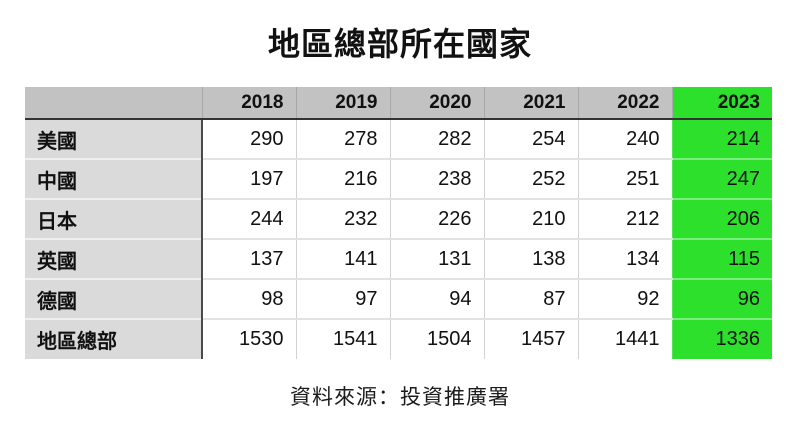 The width and height of the screenshot is (800, 443). Describe the element at coordinates (248, 178) in the screenshot. I see `cell-value: 197` at that location.